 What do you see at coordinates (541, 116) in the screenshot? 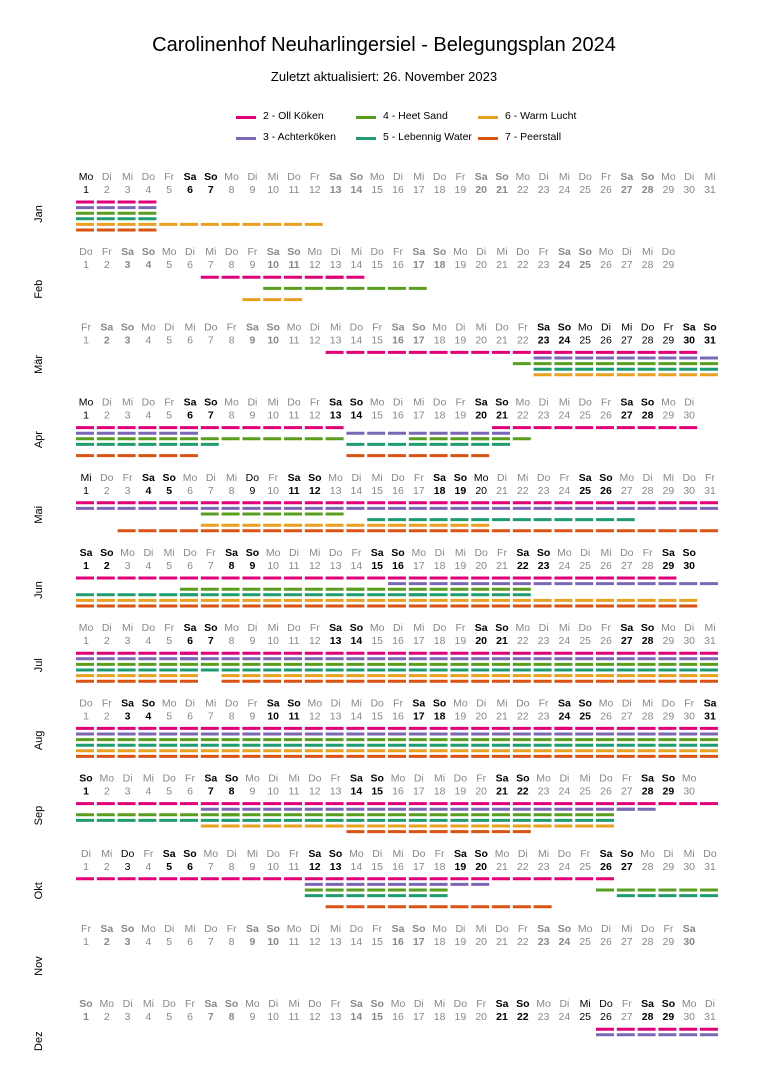
I see `legend-label: 6 - Warm Lucht` at bounding box center [541, 116].